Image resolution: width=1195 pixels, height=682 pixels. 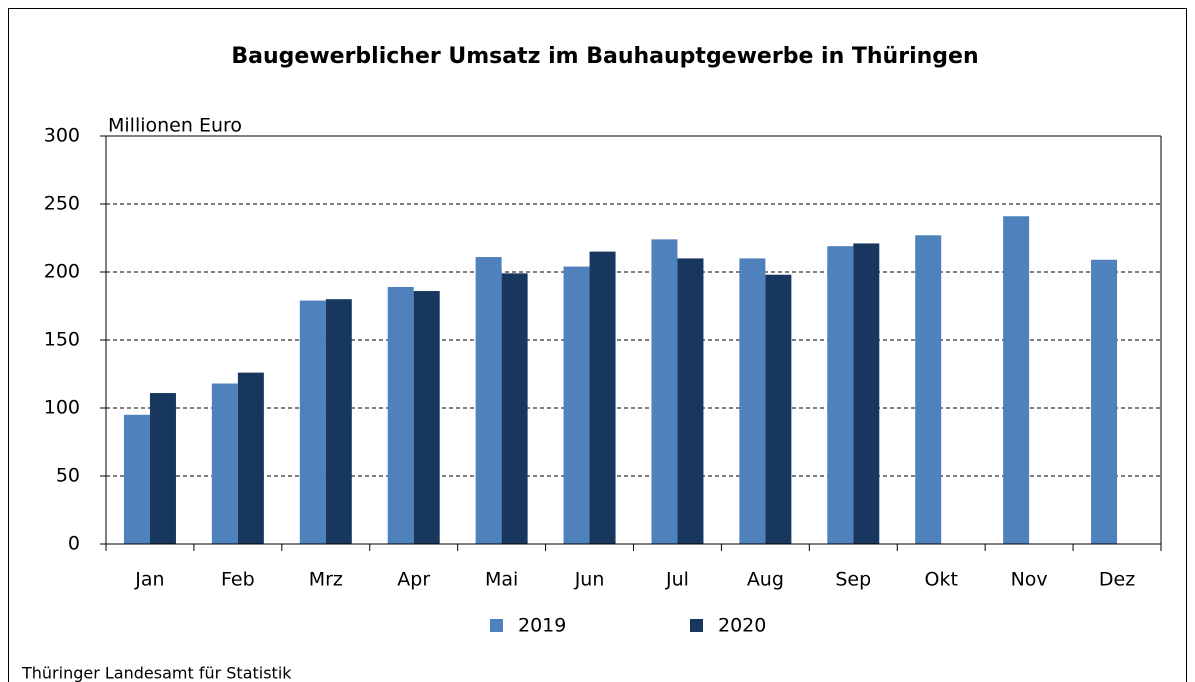 What do you see at coordinates (62, 340) in the screenshot?
I see `y-tick-label: 150` at bounding box center [62, 340].